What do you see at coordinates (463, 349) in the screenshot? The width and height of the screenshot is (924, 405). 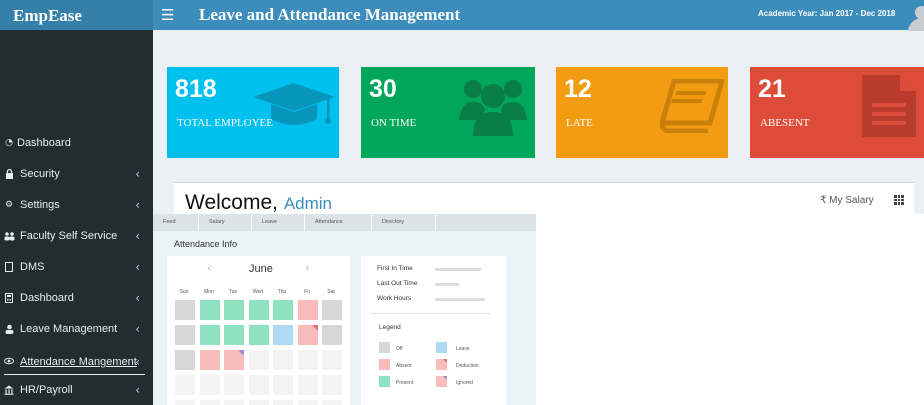 I see `legend-label: Leave` at bounding box center [463, 349].